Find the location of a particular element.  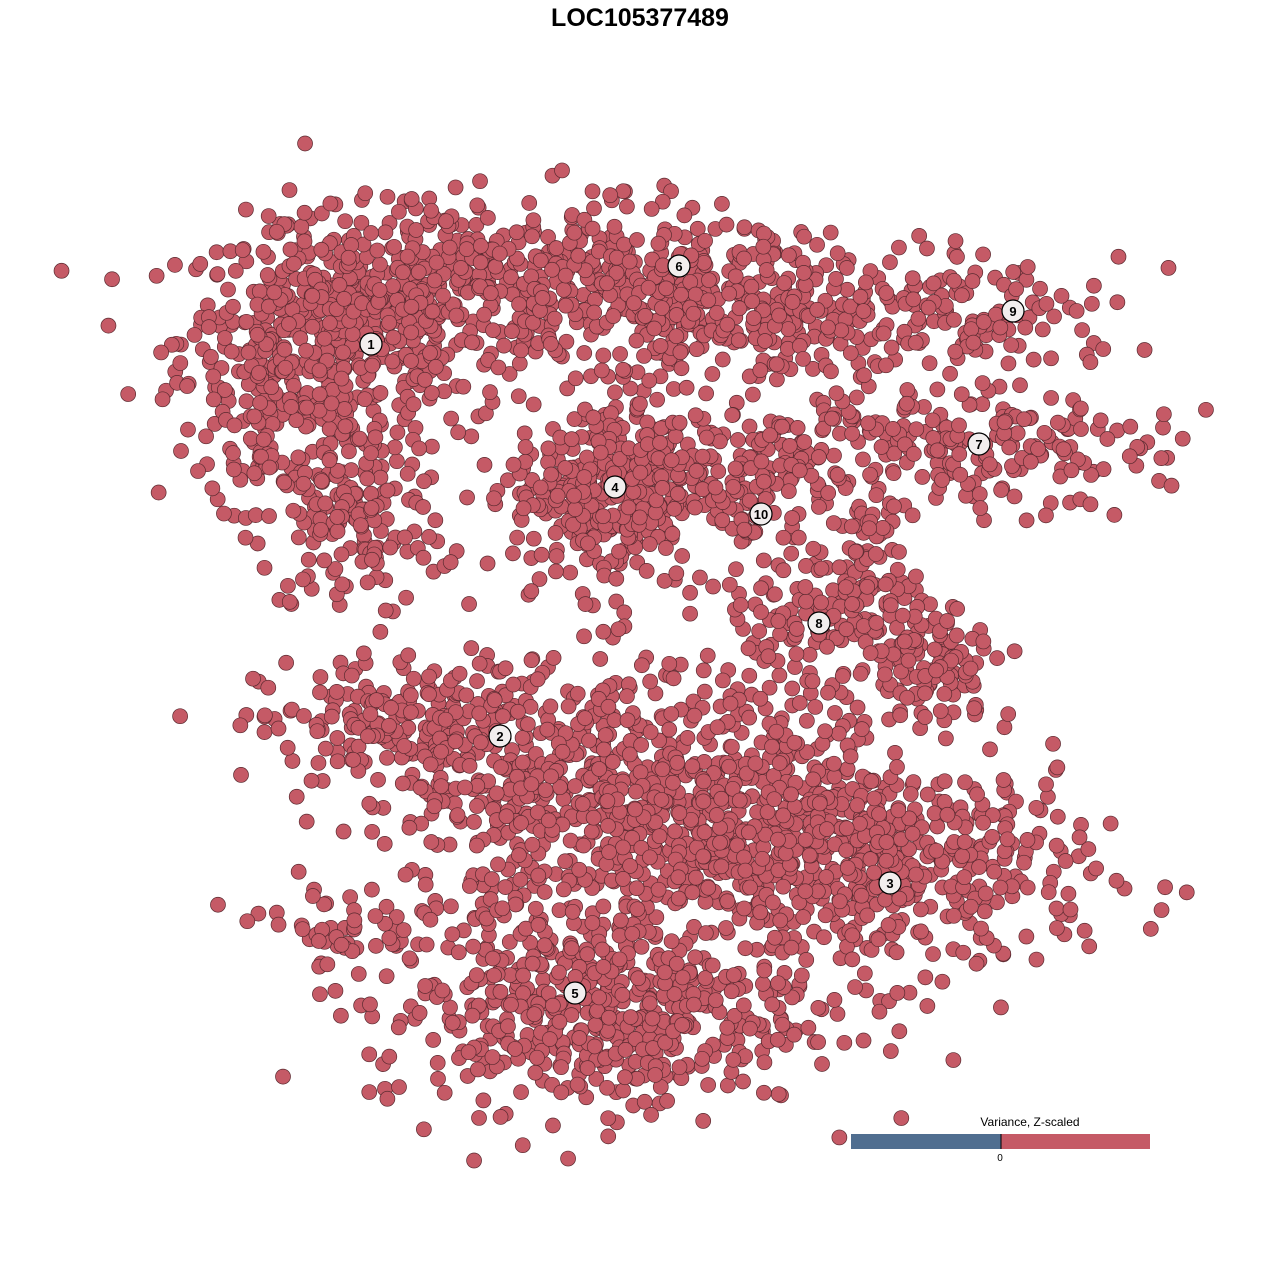

cluster-label-8: 8 is located at coordinates (819, 623).